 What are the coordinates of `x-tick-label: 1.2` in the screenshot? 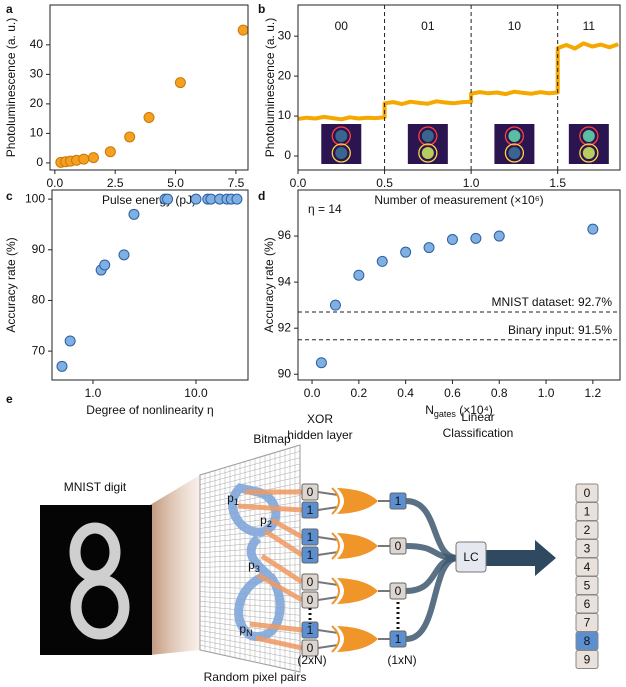 It's located at (593, 393).